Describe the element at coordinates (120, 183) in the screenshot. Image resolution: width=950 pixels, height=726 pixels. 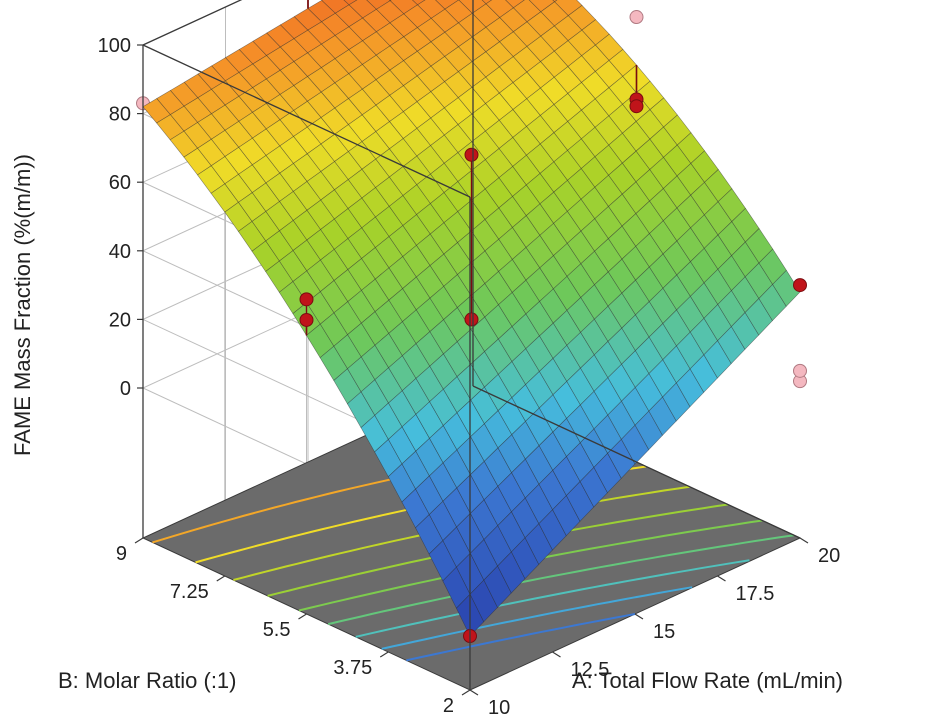
I see `z-tick-label: 60` at that location.